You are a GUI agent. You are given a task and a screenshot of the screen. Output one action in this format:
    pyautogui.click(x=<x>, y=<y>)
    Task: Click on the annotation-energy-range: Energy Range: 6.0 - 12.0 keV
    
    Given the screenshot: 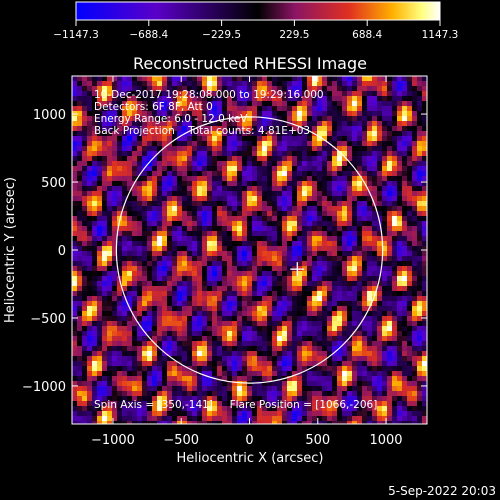 What is the action you would take?
    pyautogui.click(x=171, y=119)
    